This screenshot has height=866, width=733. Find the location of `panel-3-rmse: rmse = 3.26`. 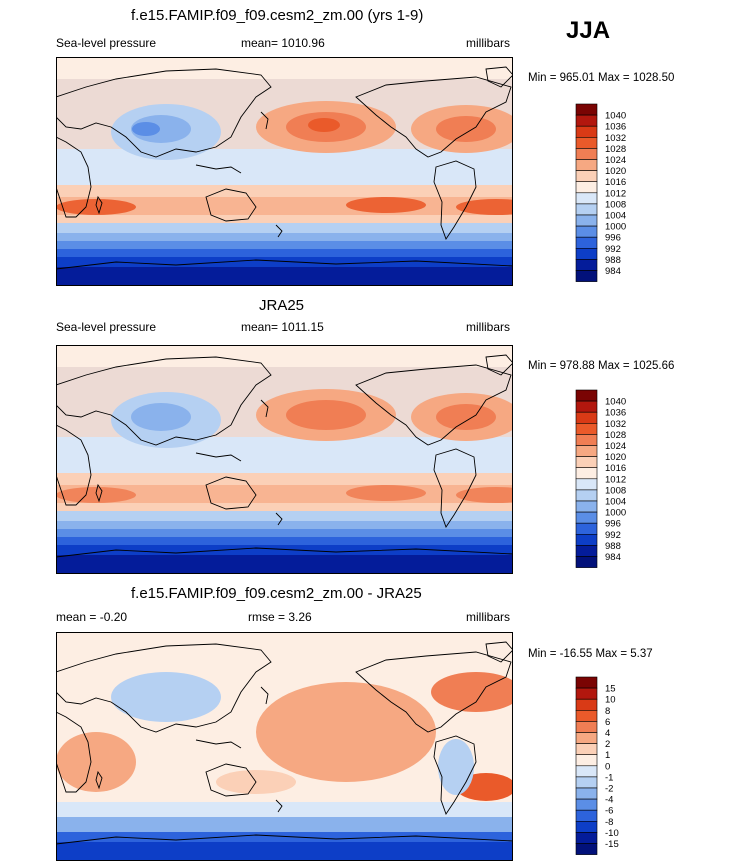

panel-3-rmse: rmse = 3.26 is located at coordinates (280, 617).